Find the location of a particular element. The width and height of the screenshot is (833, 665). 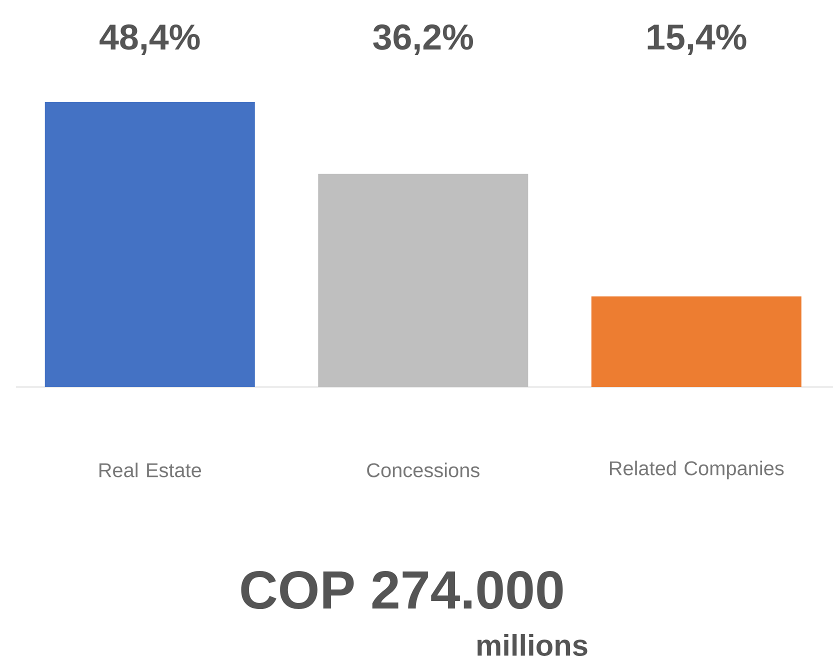

data-label: 15,4% is located at coordinates (697, 39).